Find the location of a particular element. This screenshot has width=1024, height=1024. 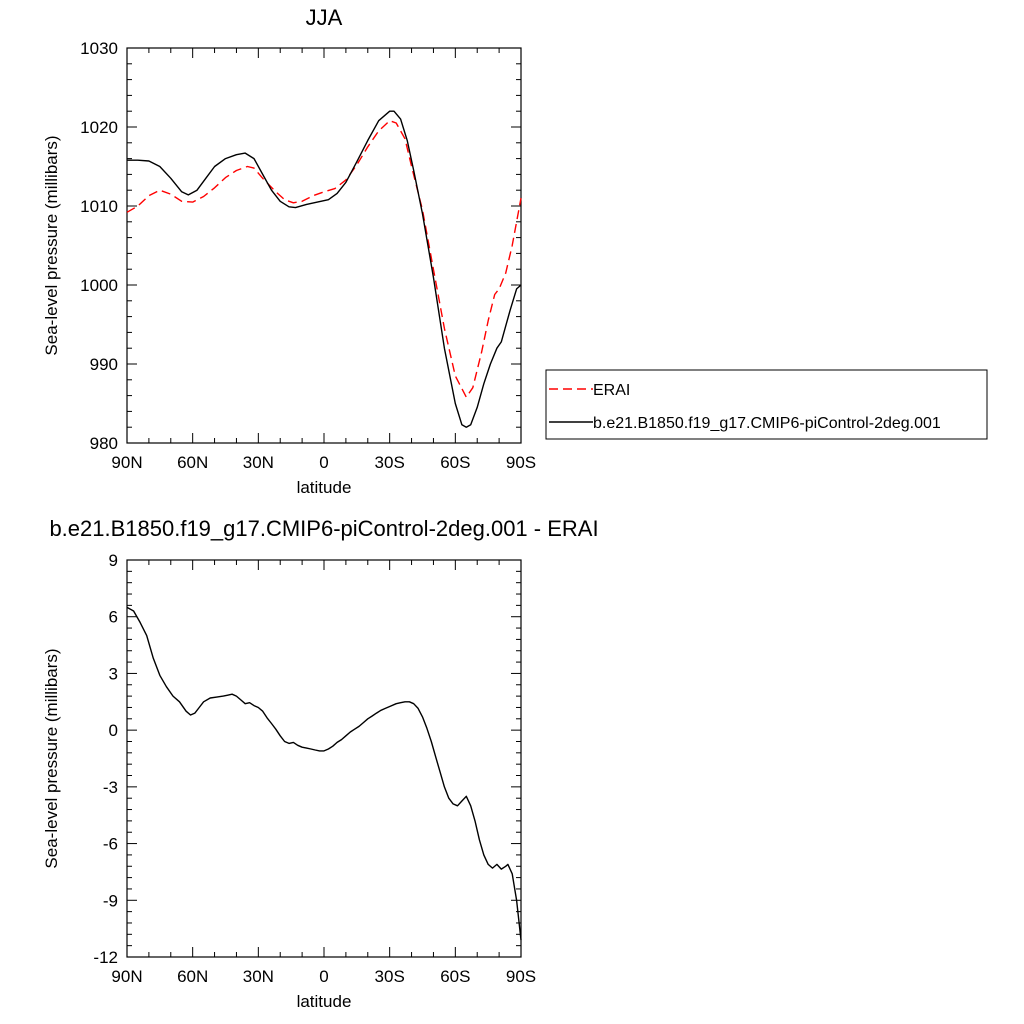

y-tick-label: 9 is located at coordinates (113, 560).